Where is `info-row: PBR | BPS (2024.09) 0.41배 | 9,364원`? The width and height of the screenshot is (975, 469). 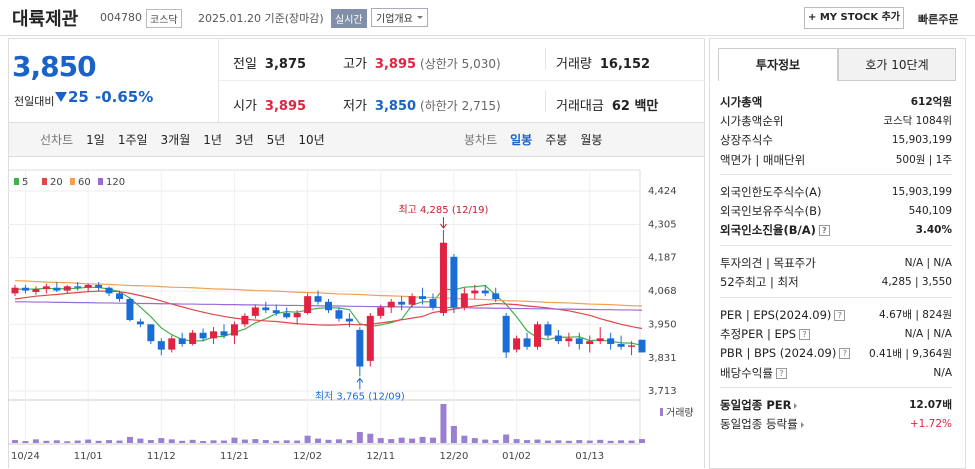
info-row: PBR | BPS (2024.09) 0.41배 | 9,364원 is located at coordinates (836, 353).